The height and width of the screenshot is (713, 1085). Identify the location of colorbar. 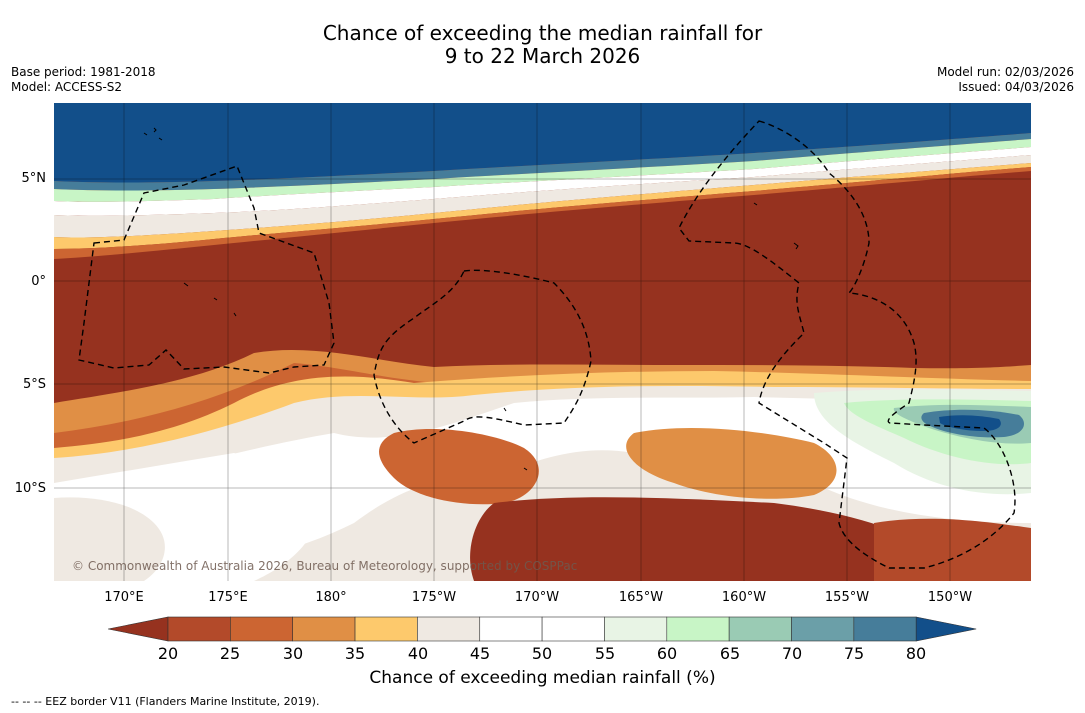
(542, 629).